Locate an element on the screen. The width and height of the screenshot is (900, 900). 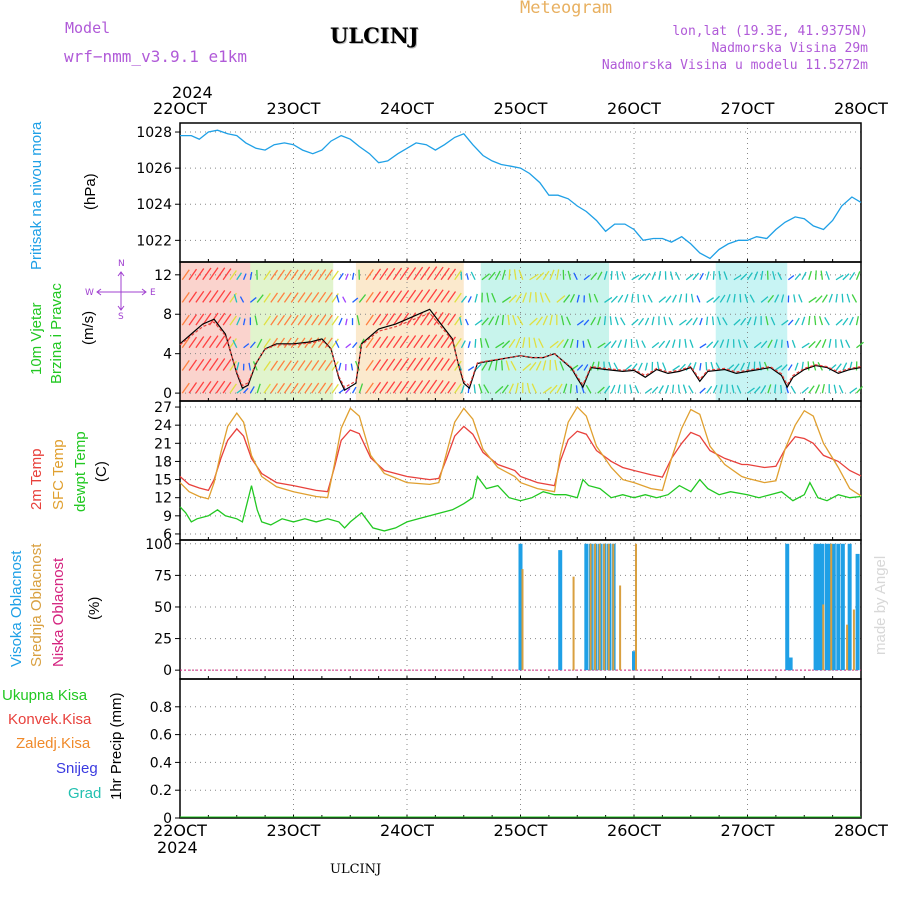
xtick-bottom-0: 22OCT is located at coordinates (180, 830).